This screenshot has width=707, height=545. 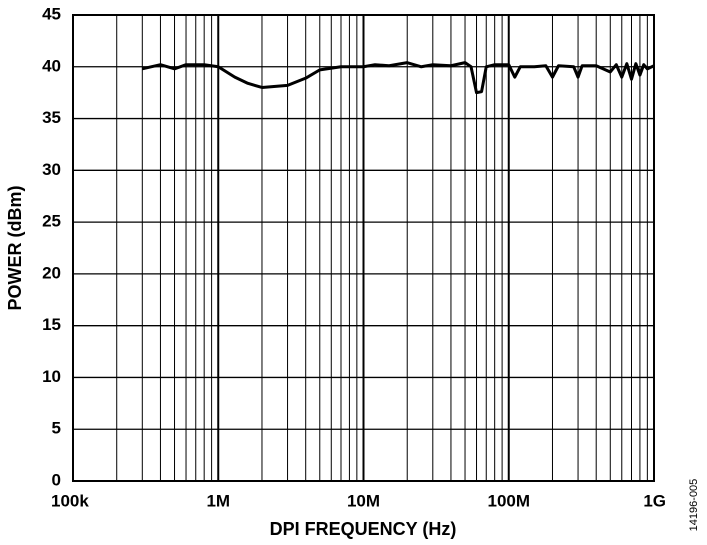 I want to click on x-tick-label: 100M, so click(x=508, y=500).